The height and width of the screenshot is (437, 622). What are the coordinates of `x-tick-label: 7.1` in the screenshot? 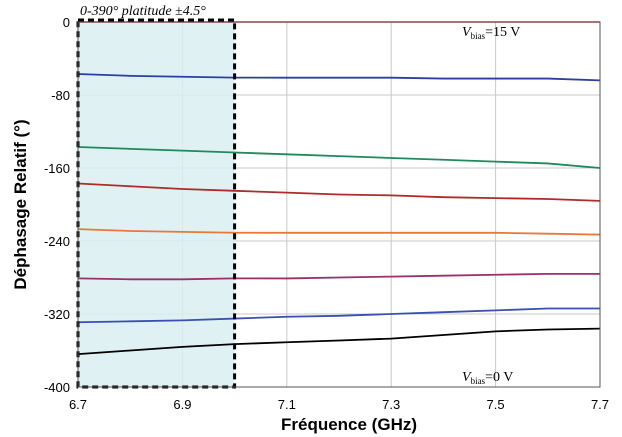 It's located at (287, 404).